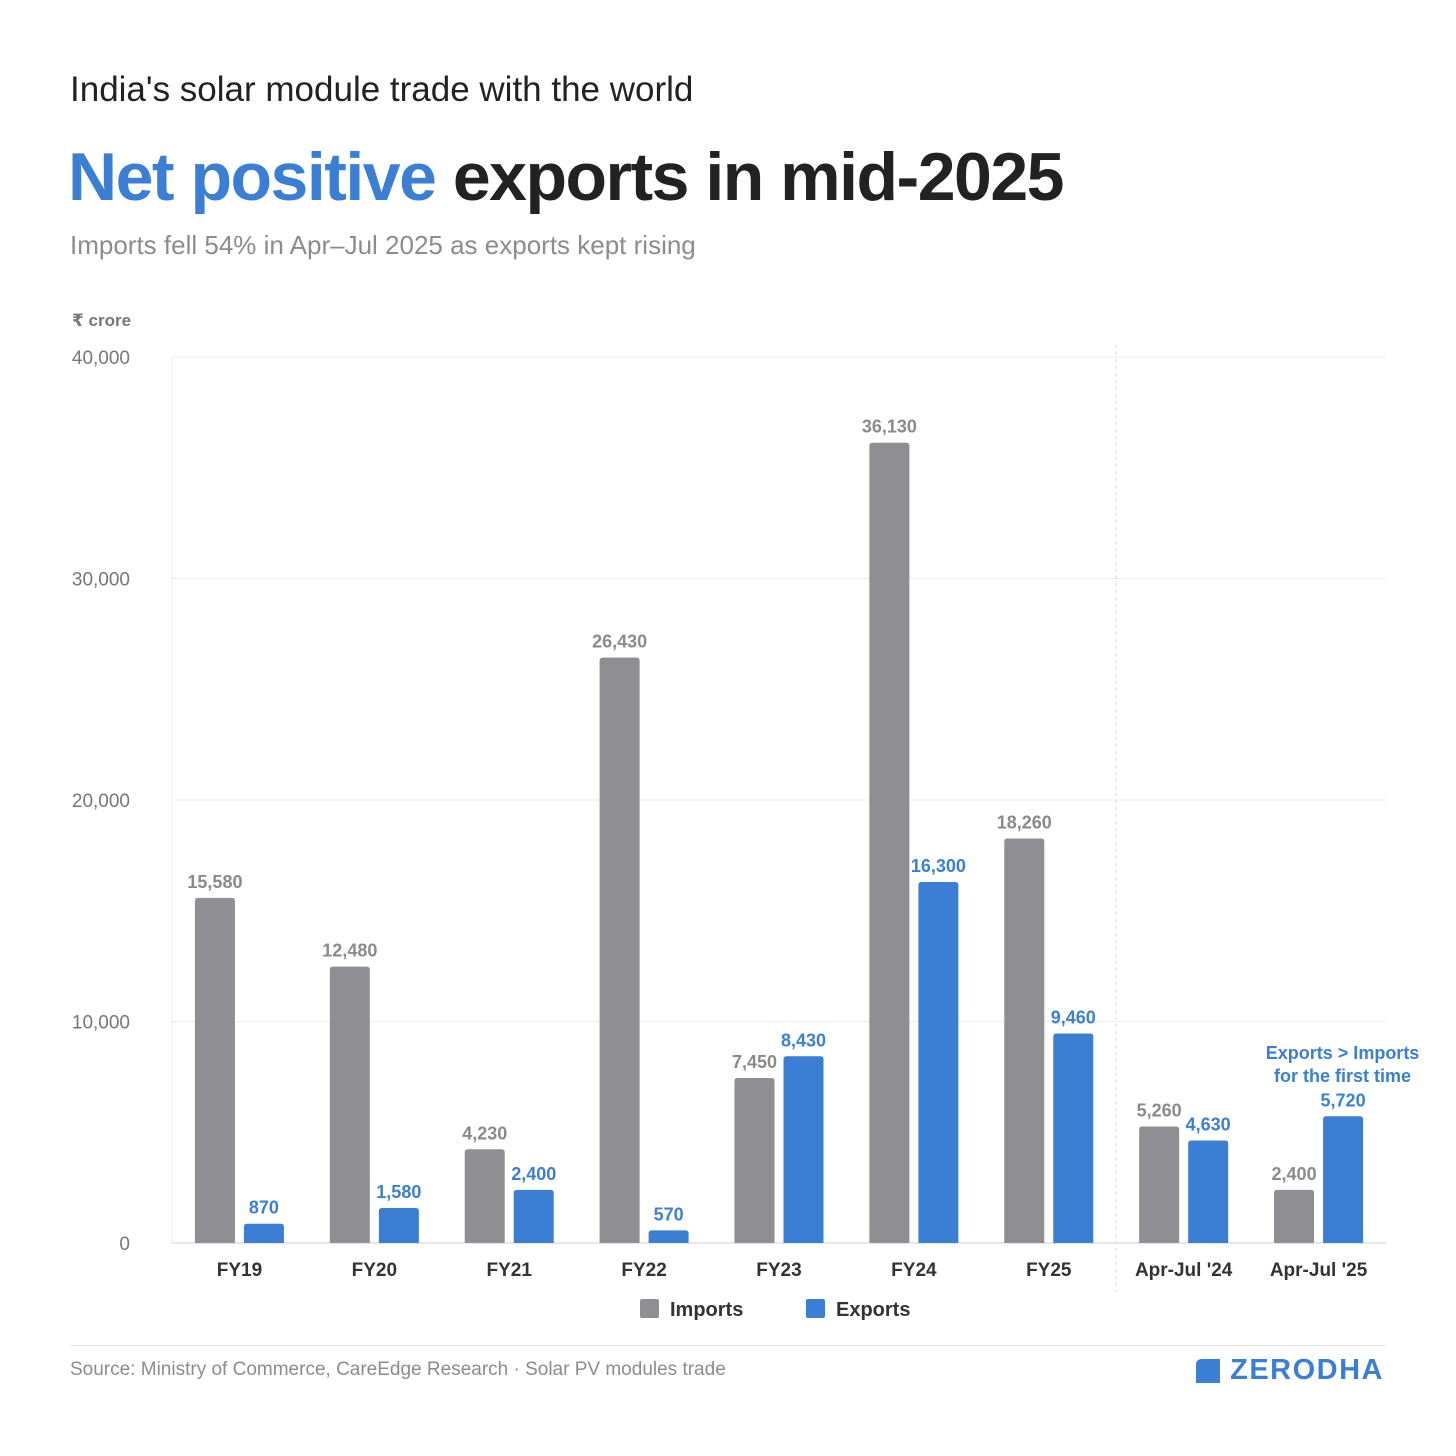 The height and width of the screenshot is (1456, 1456). What do you see at coordinates (1184, 1270) in the screenshot?
I see `x-tick-label: Apr-Jul '24` at bounding box center [1184, 1270].